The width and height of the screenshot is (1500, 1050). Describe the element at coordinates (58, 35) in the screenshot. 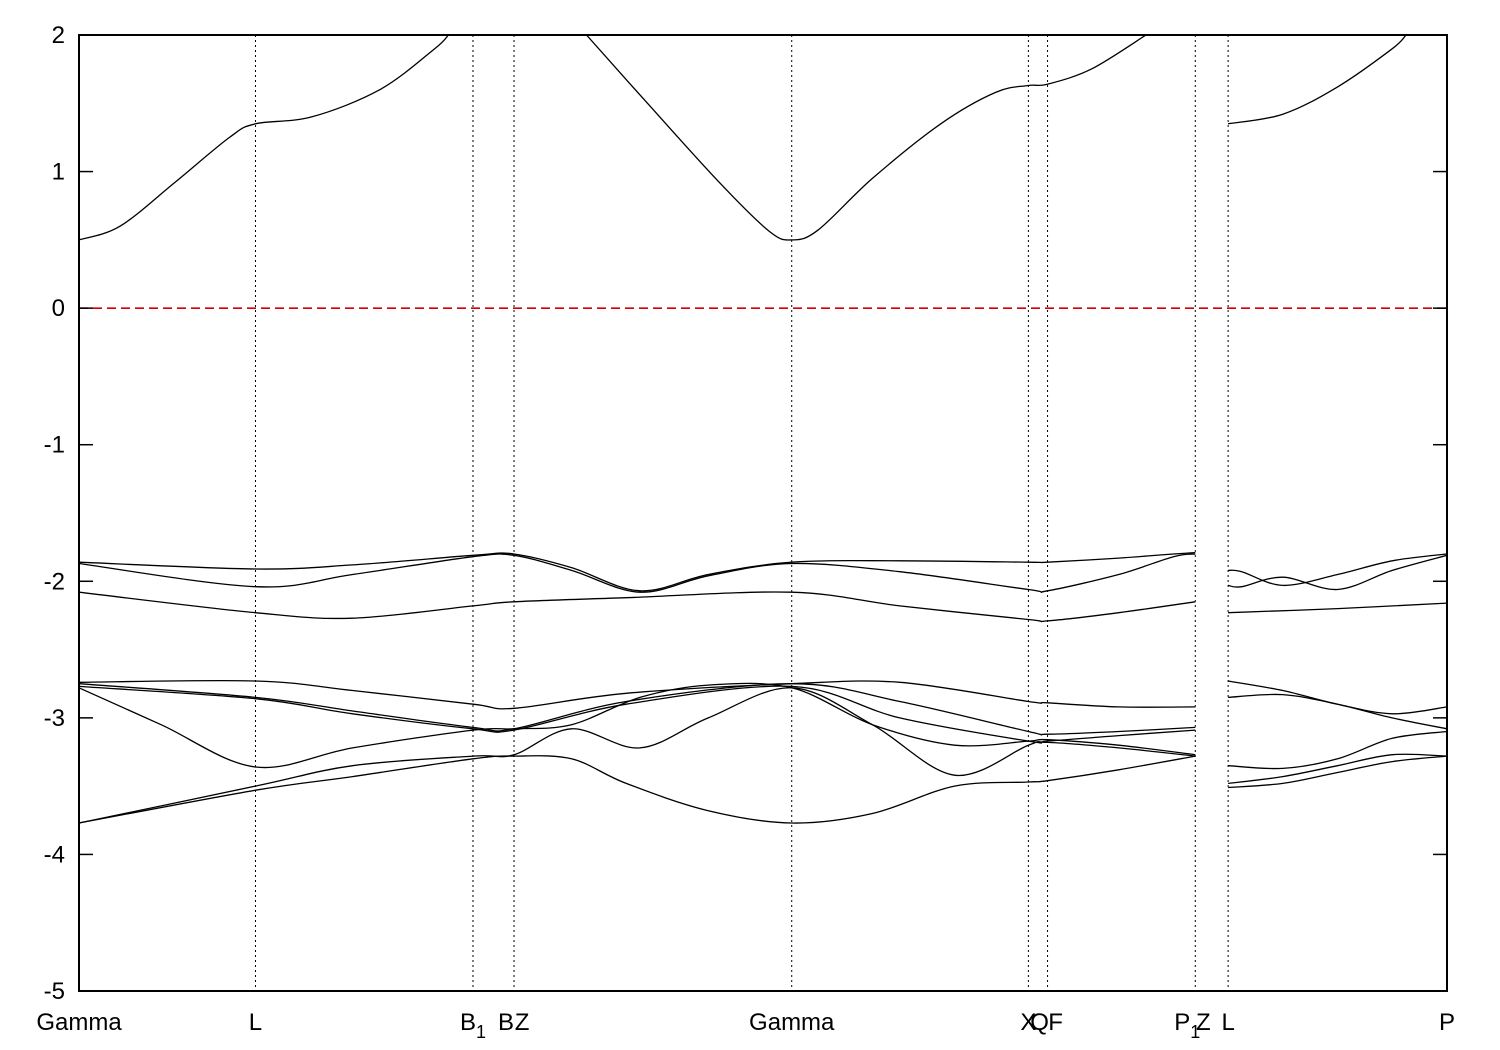

I see `y-tick-label: 2` at that location.